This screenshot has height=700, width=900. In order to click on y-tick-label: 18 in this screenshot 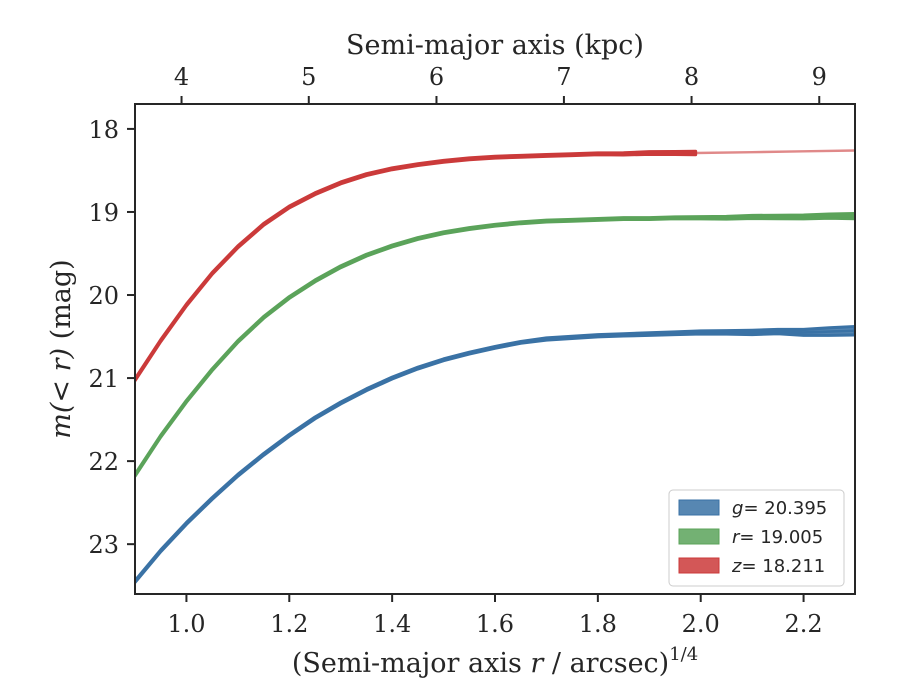, I will do `click(103, 130)`.